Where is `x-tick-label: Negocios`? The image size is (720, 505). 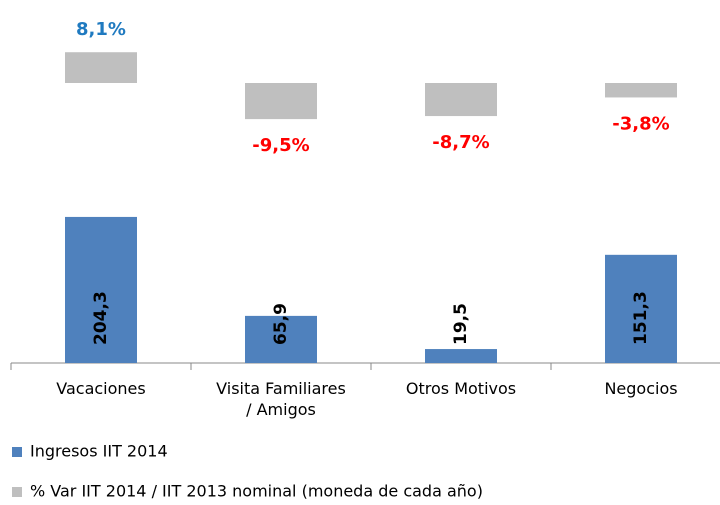
x-tick-label: Negocios is located at coordinates (641, 388).